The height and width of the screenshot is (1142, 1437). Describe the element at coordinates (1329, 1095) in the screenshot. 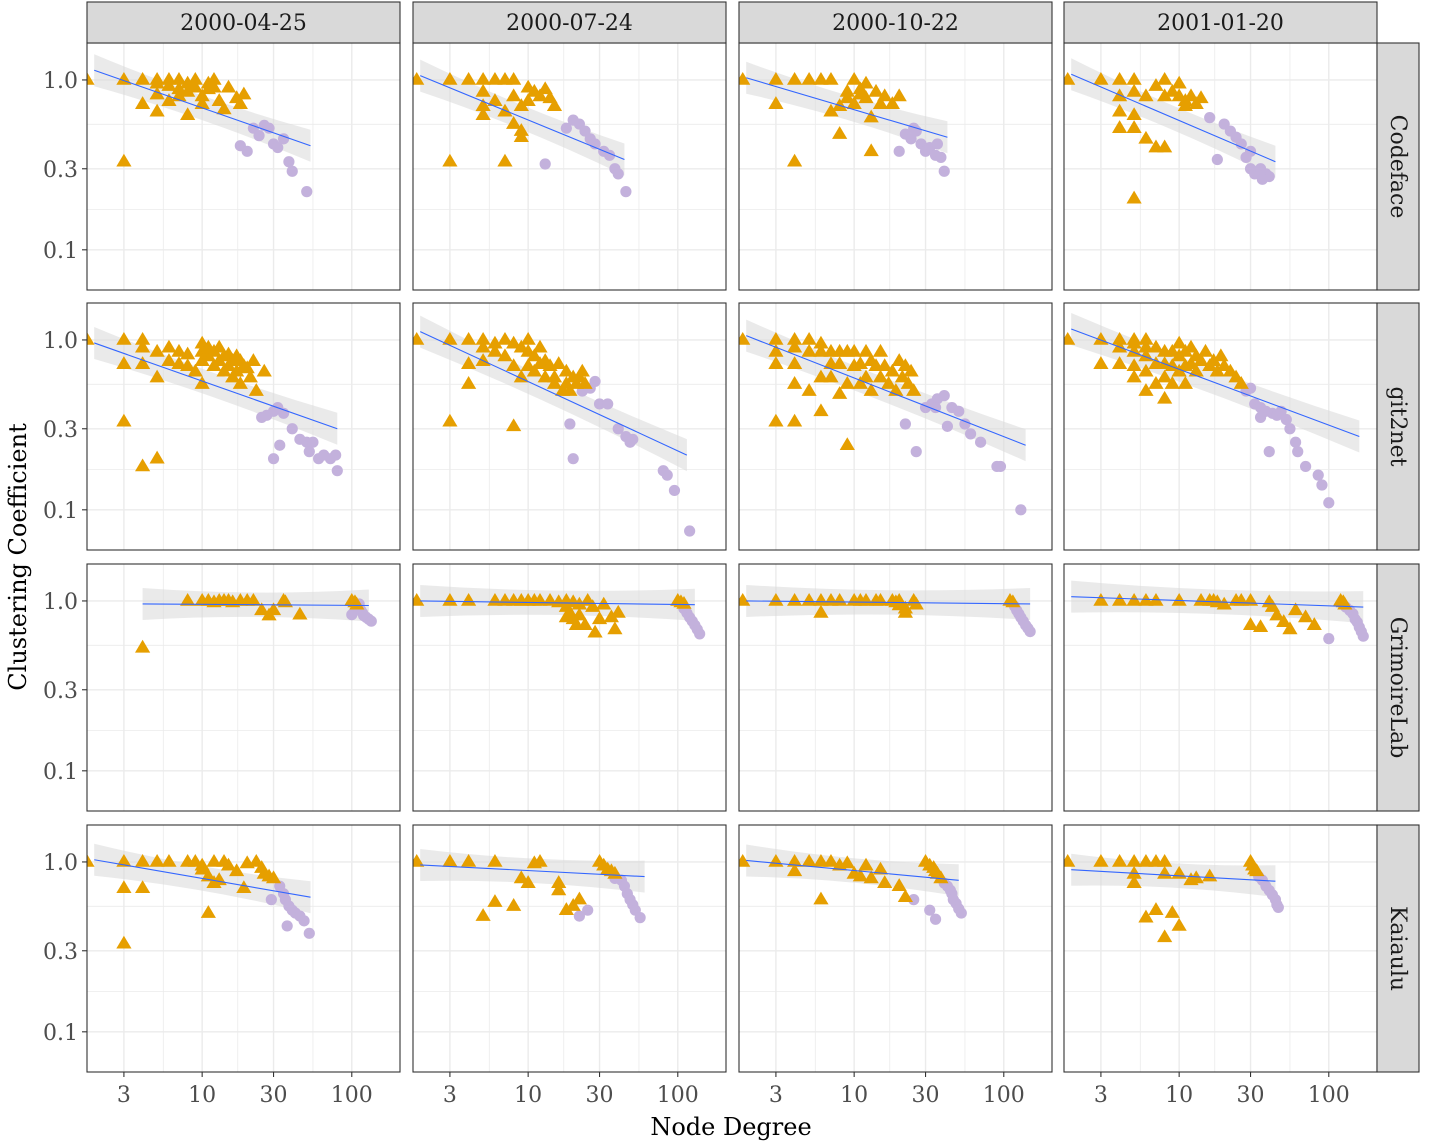

I see `x-tick-label: 100` at that location.